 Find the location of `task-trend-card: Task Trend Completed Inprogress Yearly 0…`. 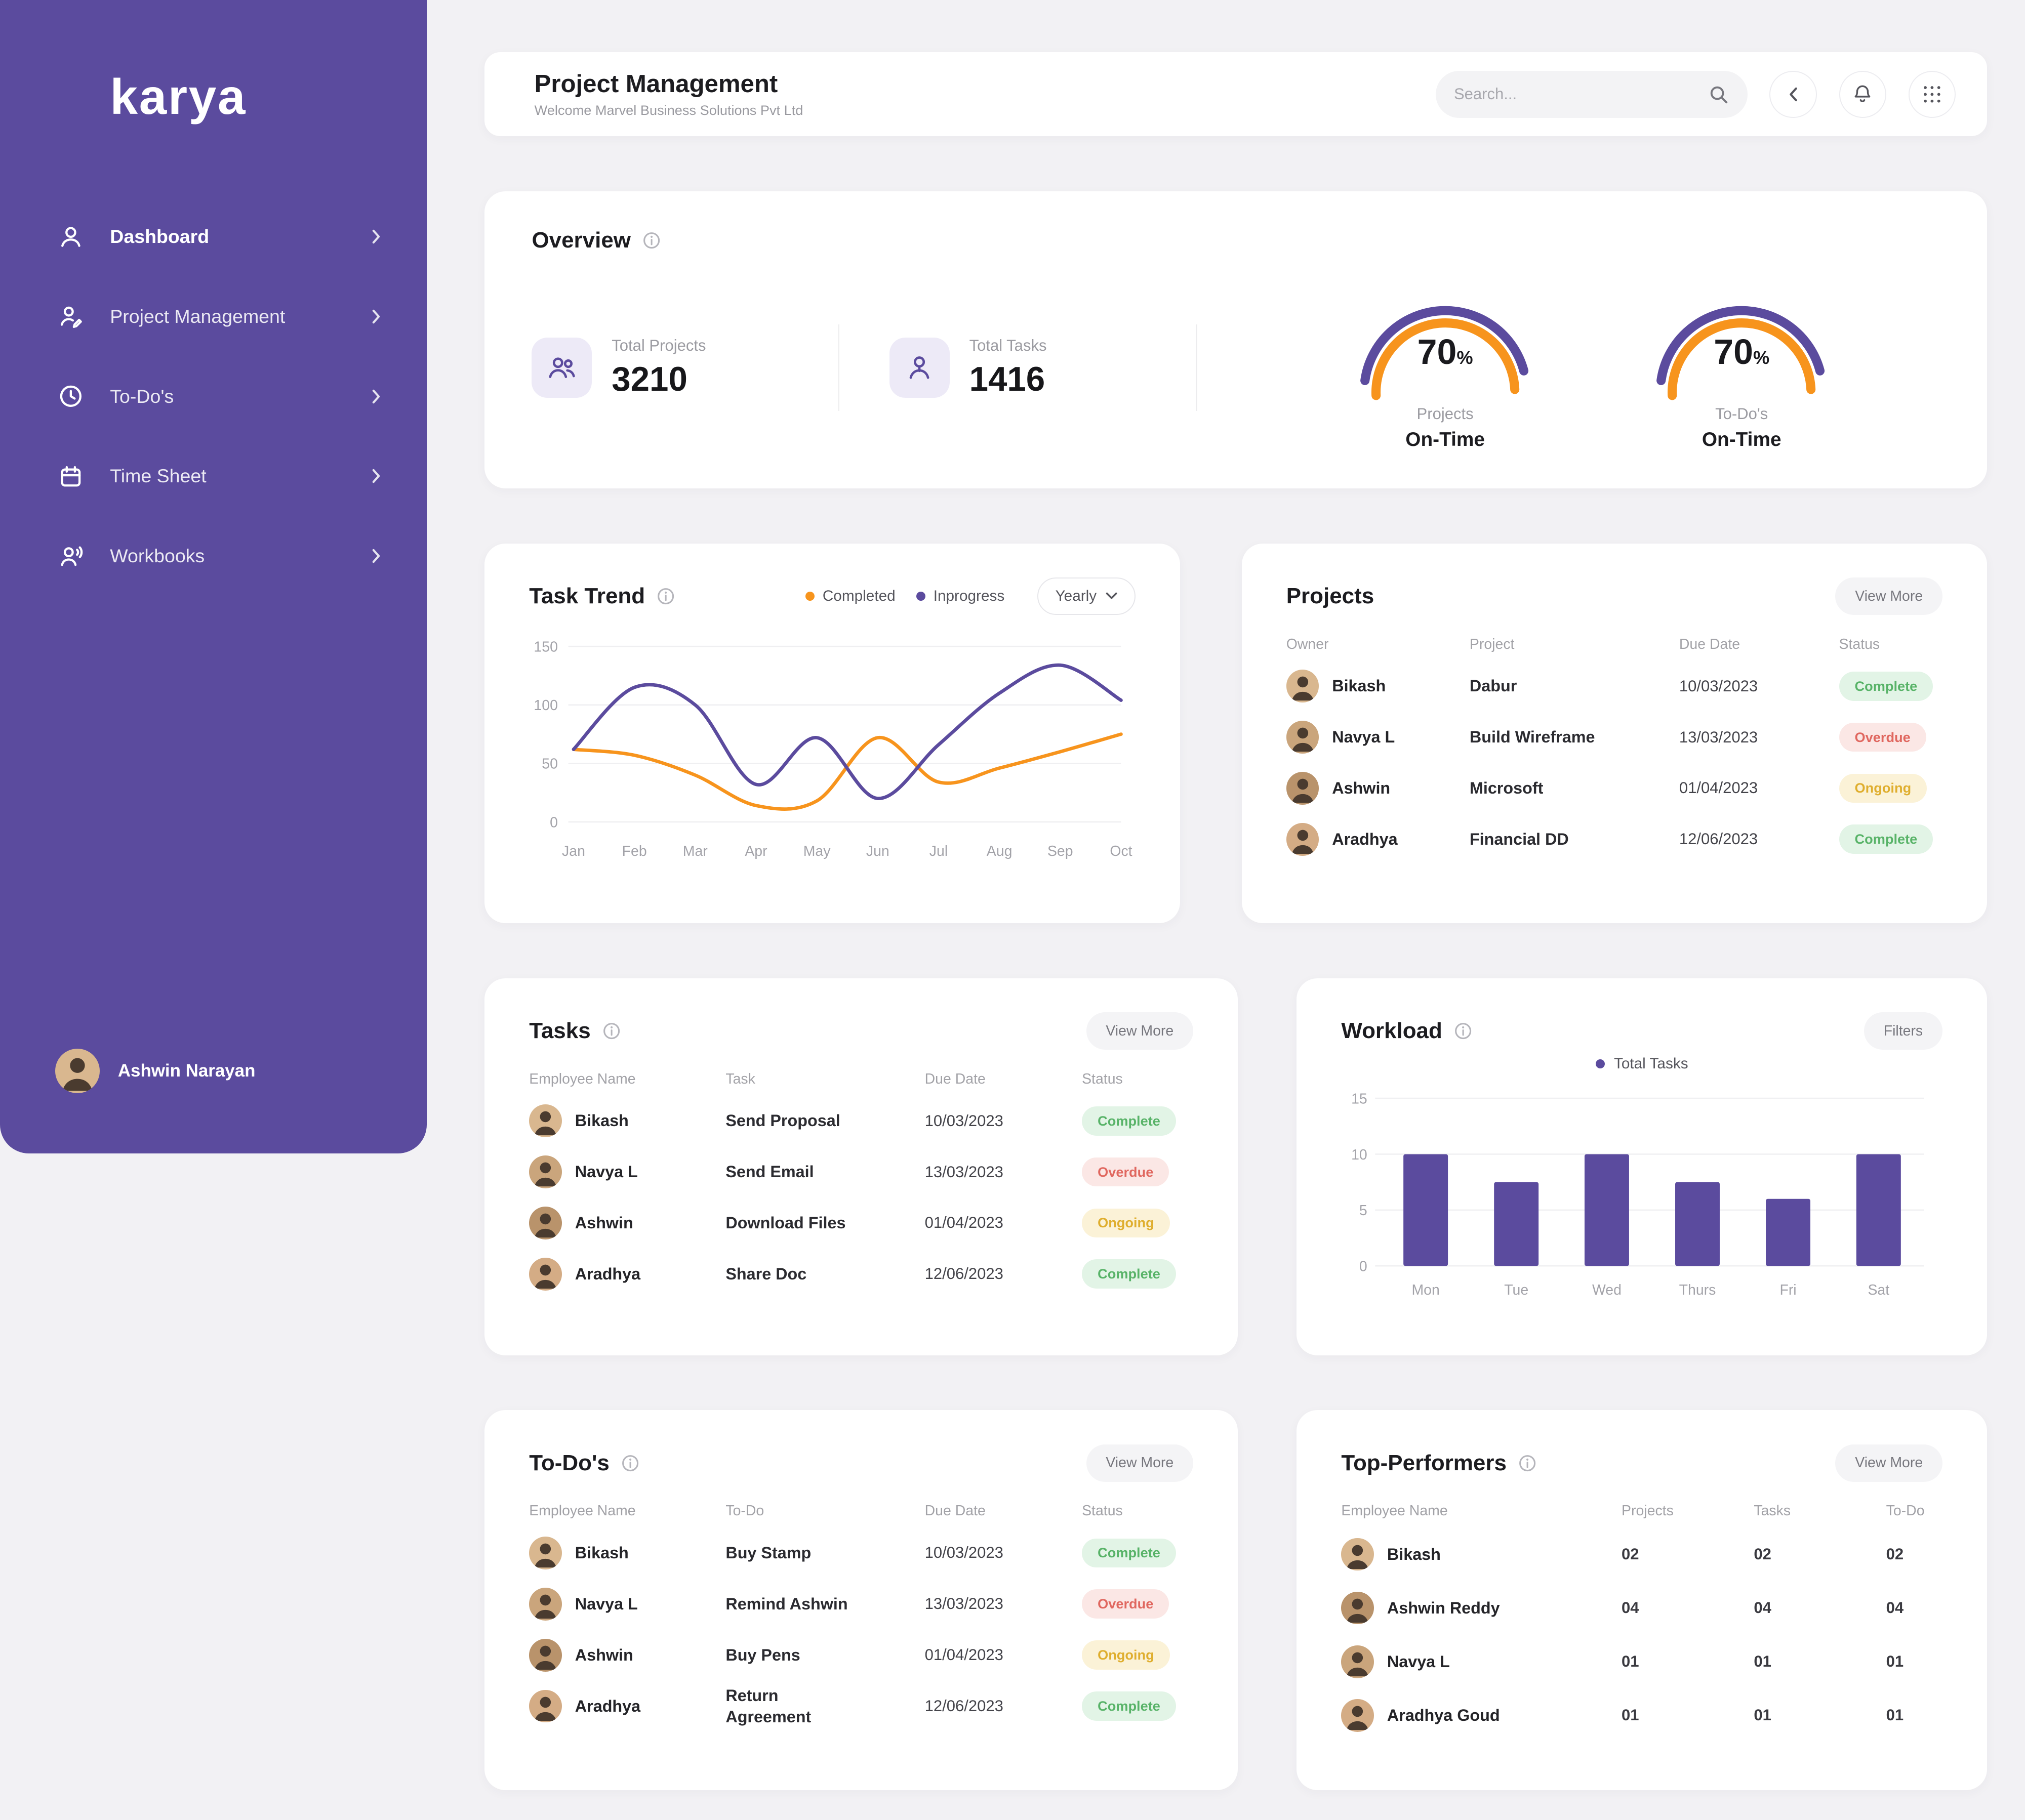

task-trend-card: Task Trend Completed Inprogress Yearly 0… is located at coordinates (832, 733).